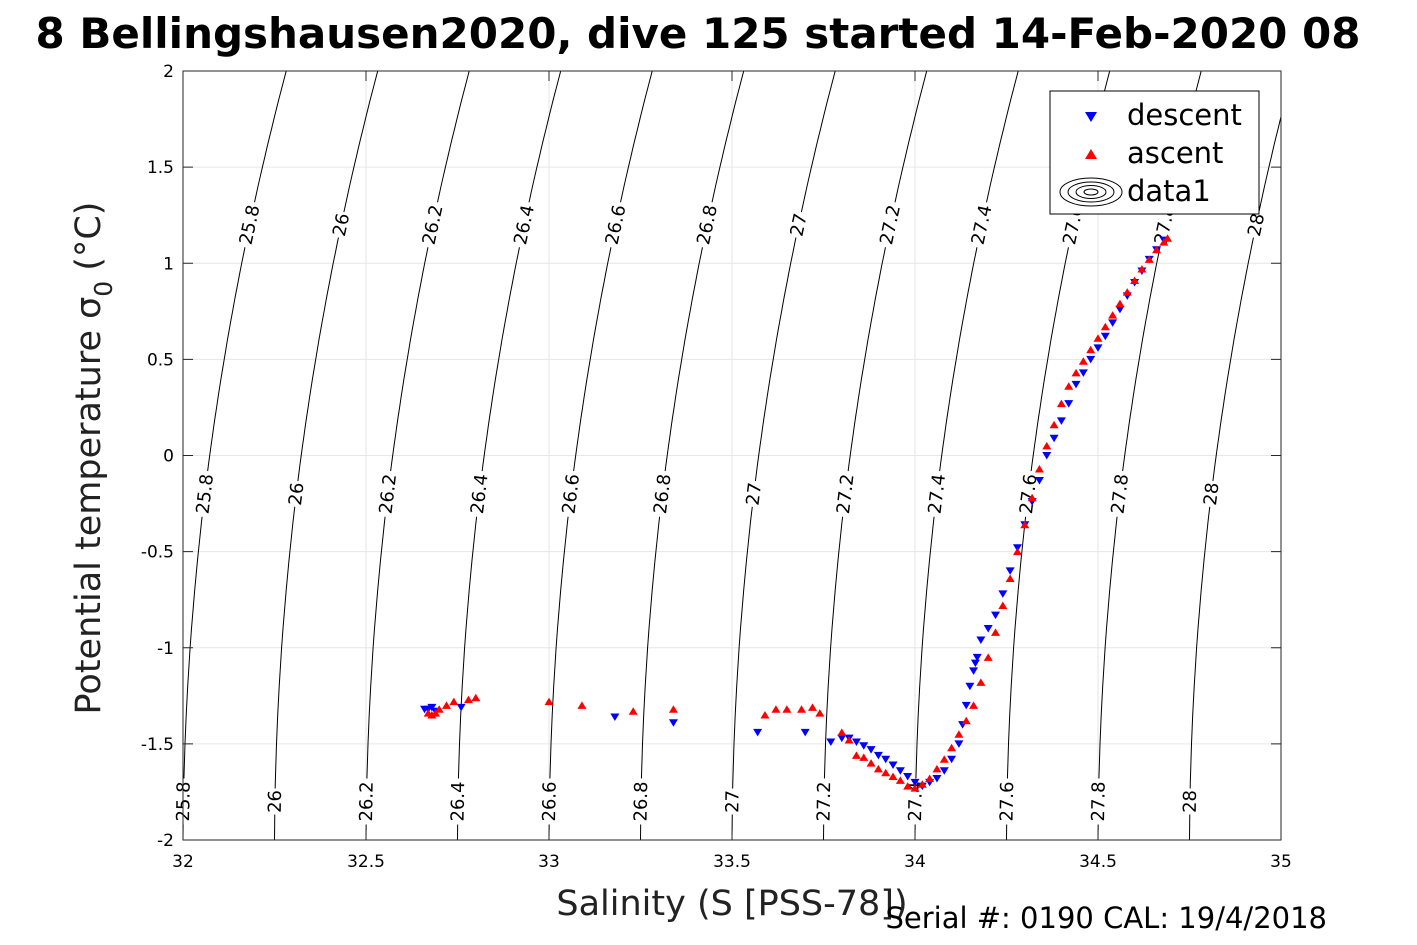 Image resolution: width=1417 pixels, height=945 pixels. Describe the element at coordinates (103, 289) in the screenshot. I see `y-axis-label-subscript: 0` at that location.